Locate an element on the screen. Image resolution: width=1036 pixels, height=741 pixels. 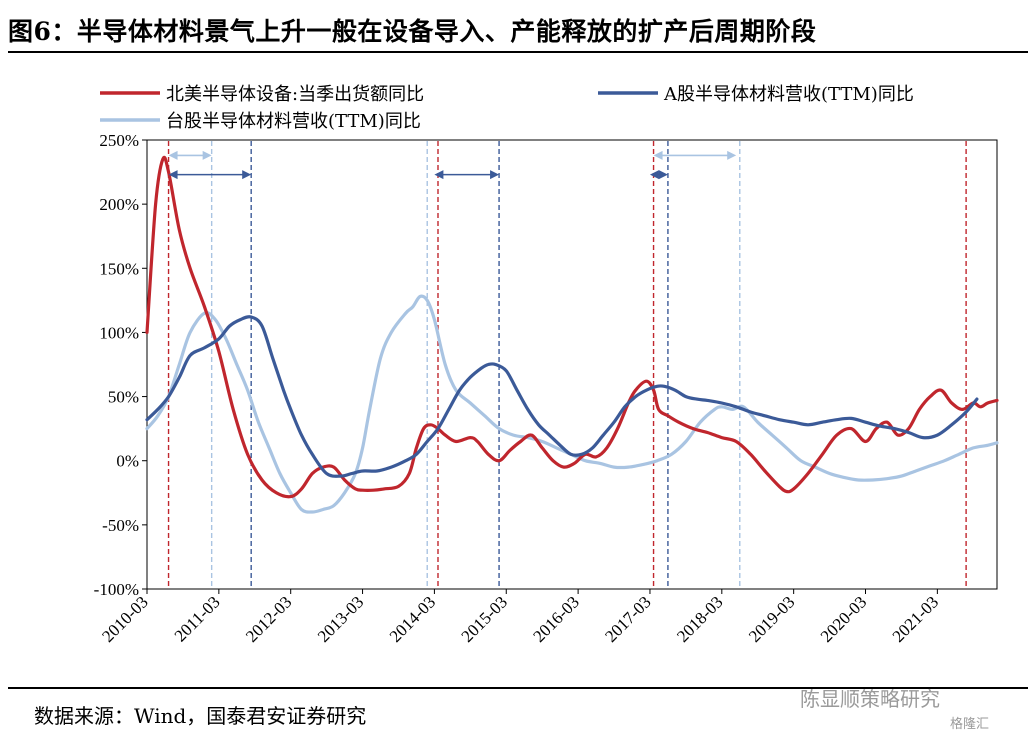
y-tick-label: 150% is located at coordinates (119, 268).